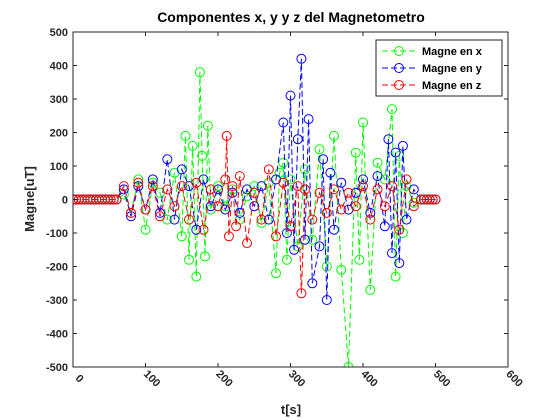 Image resolution: width=560 pixels, height=420 pixels. Describe the element at coordinates (29, 199) in the screenshot. I see `y-axis-label: Magne[uT]` at that location.